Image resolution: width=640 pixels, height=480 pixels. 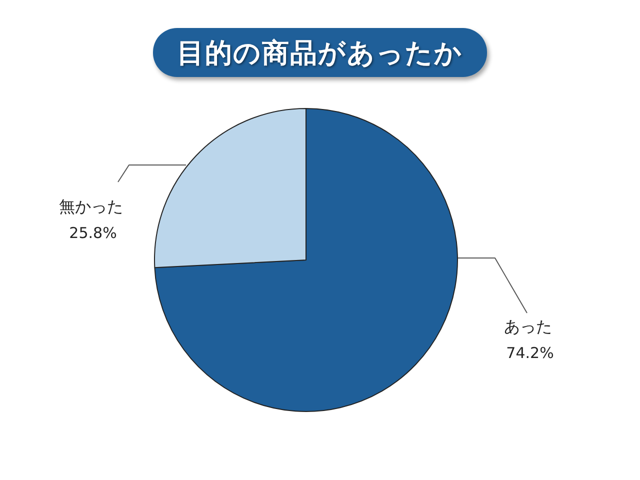 What do you see at coordinates (530, 353) in the screenshot?
I see `data-label: 74.2%` at bounding box center [530, 353].